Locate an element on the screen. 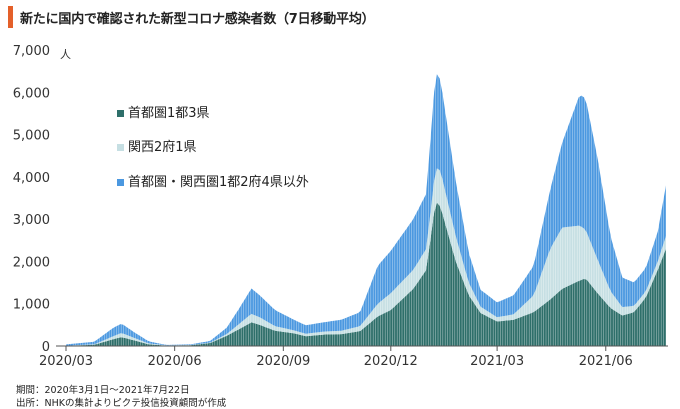 Image resolution: width=680 pixels, height=409 pixels. legend-label: 首都圏・関西圏1都2府4県以外 is located at coordinates (218, 182).